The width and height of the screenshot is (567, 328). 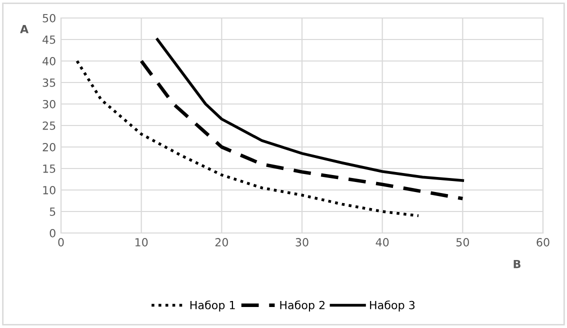 What do you see at coordinates (302, 242) in the screenshot?
I see `x-tick-label: 30` at bounding box center [302, 242].